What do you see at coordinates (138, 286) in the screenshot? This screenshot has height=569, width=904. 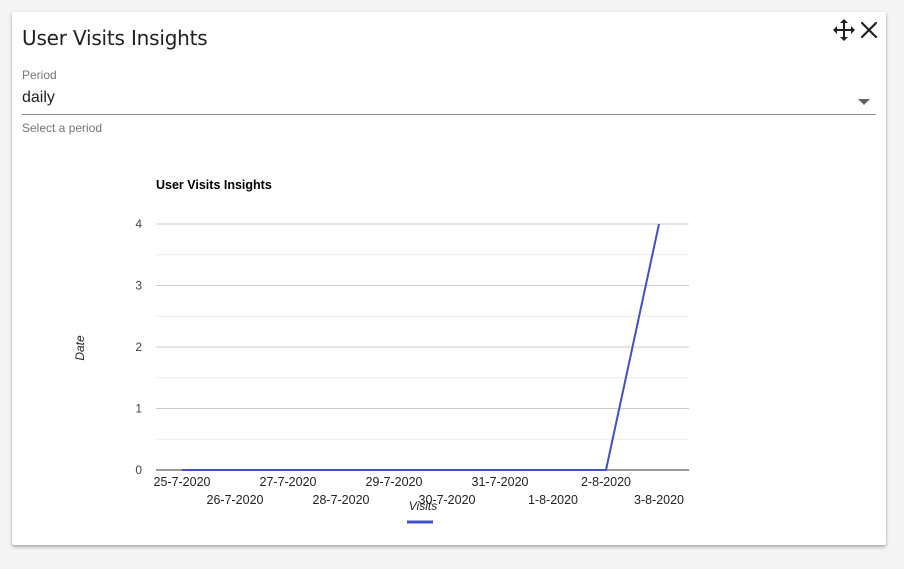 I see `y-tick-label: 3` at bounding box center [138, 286].